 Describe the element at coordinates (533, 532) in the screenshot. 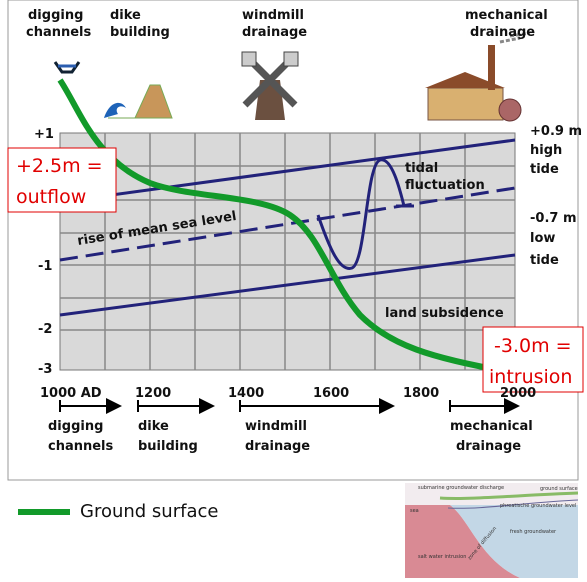

I see `inset-label: fresh groundwater` at that location.